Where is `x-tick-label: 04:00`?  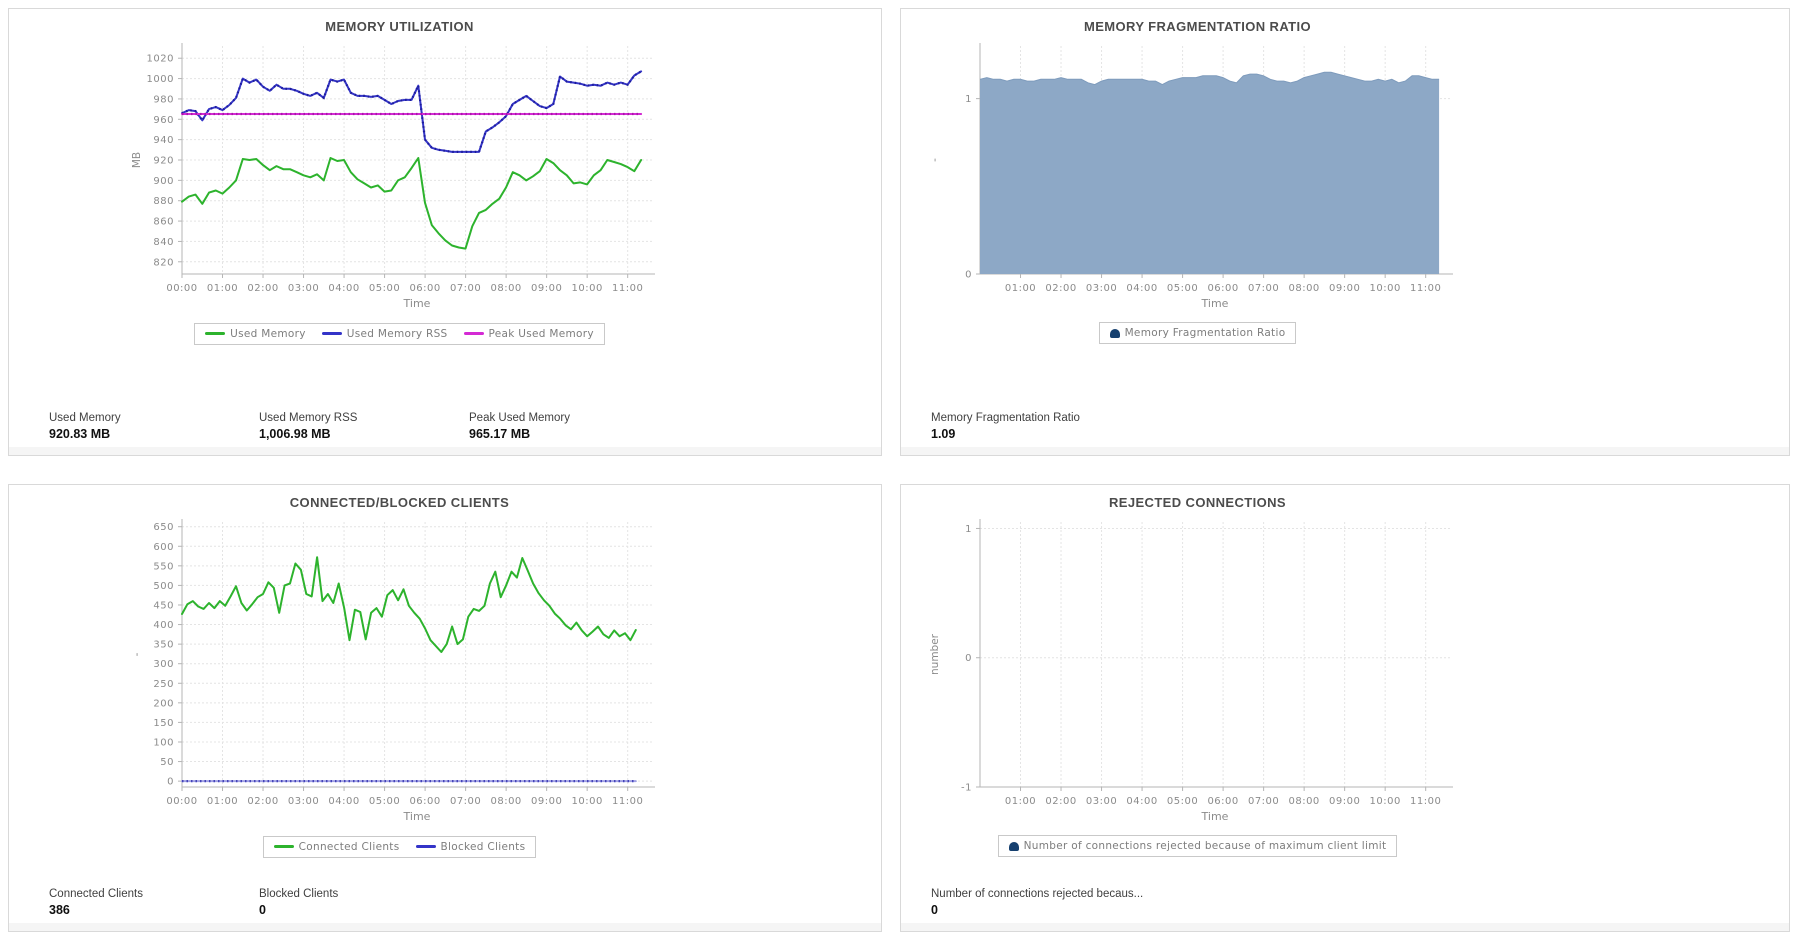 x-tick-label: 04:00 is located at coordinates (1141, 801).